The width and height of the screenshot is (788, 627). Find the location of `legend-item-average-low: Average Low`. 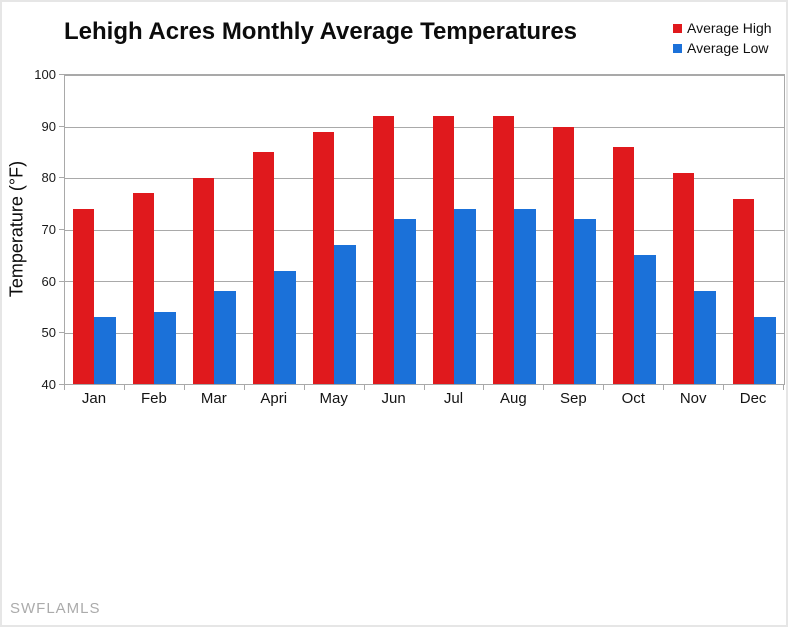

legend-item-average-low: Average Low is located at coordinates (722, 48).